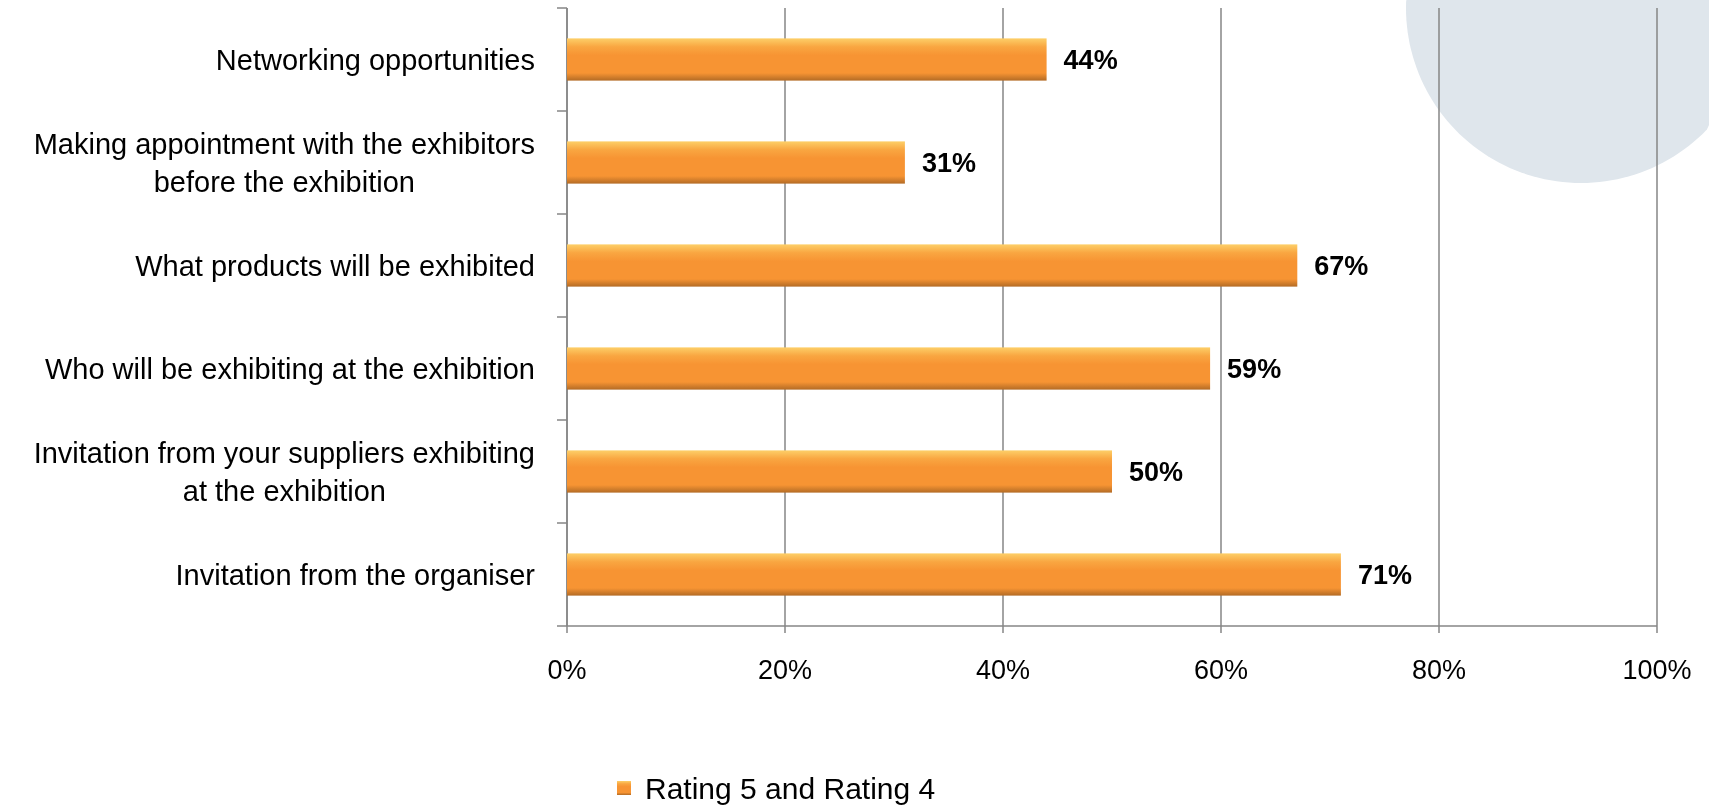 The width and height of the screenshot is (1709, 806). I want to click on data-label: 31%, so click(948, 162).